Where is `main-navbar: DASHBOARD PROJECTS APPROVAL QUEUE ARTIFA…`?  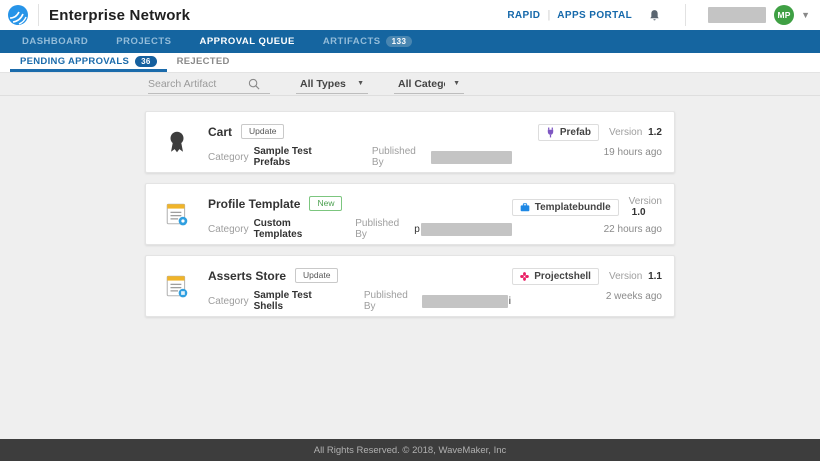 main-navbar: DASHBOARD PROJECTS APPROVAL QUEUE ARTIFA… is located at coordinates (410, 41).